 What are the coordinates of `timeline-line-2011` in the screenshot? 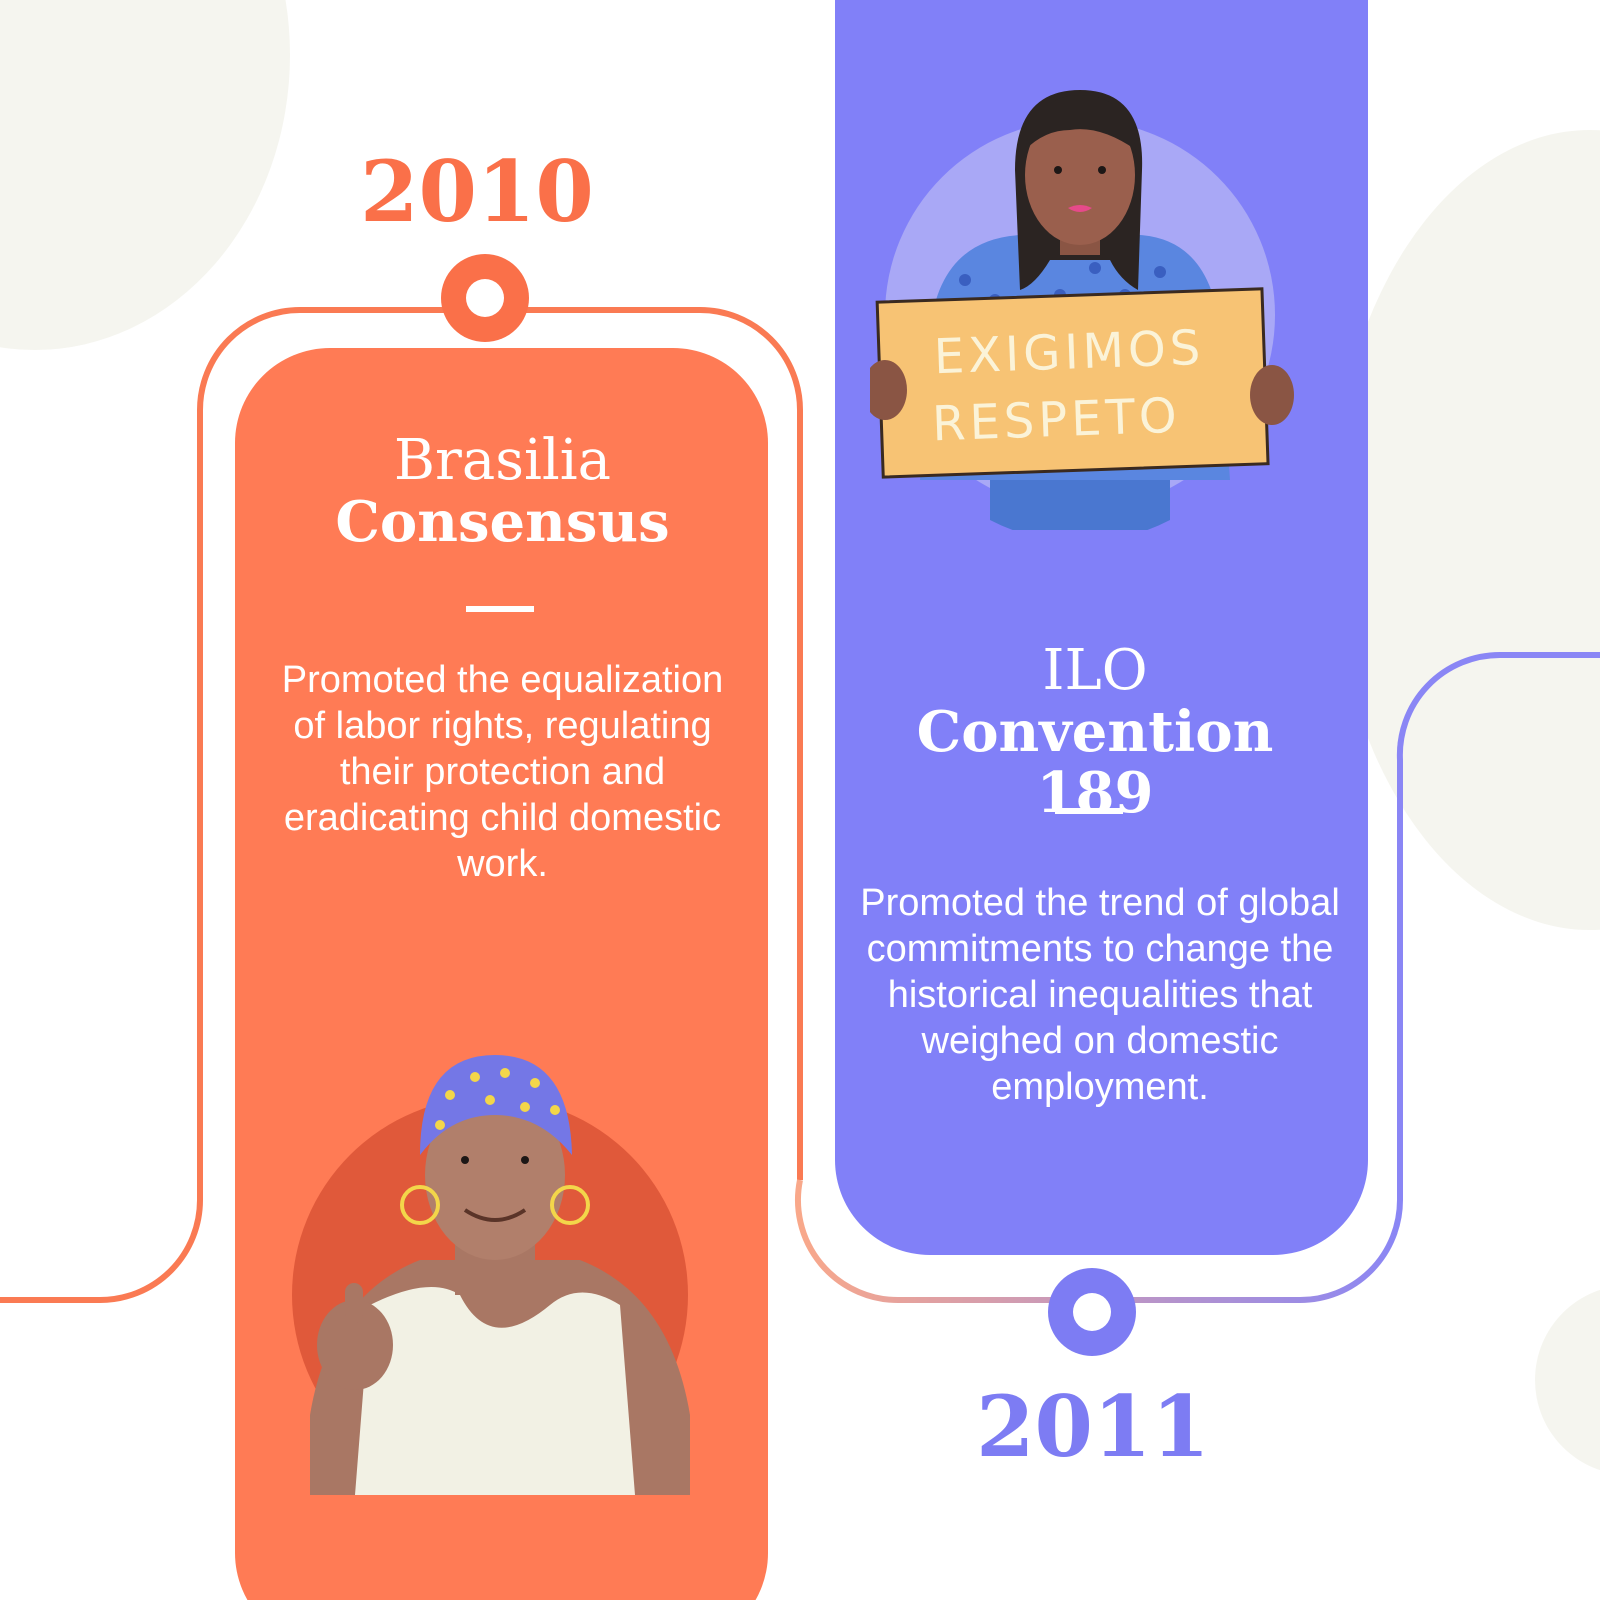 It's located at (1498, 925).